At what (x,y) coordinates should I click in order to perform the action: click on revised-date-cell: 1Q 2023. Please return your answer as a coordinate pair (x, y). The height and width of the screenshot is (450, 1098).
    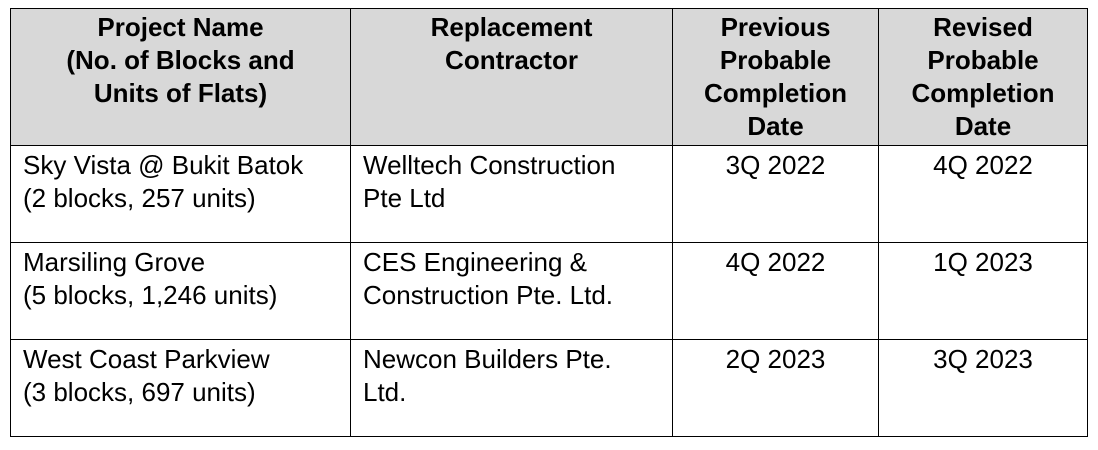
    Looking at the image, I should click on (983, 291).